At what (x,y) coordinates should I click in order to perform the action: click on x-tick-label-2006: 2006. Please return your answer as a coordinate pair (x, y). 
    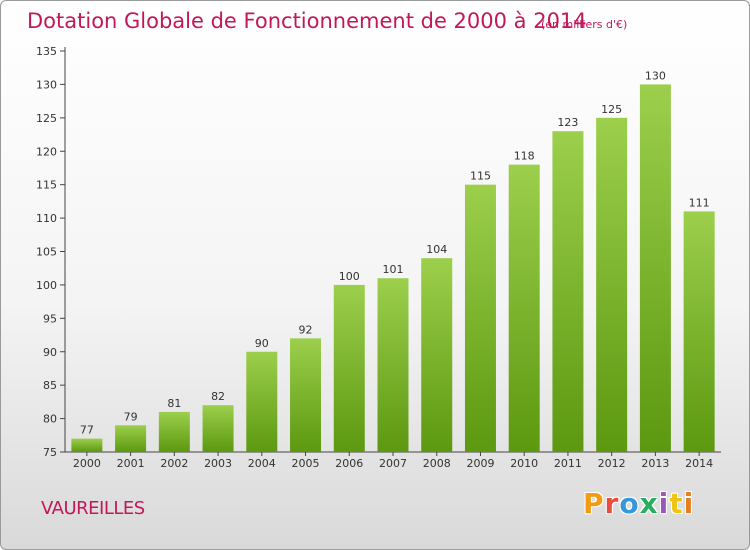
    Looking at the image, I should click on (349, 463).